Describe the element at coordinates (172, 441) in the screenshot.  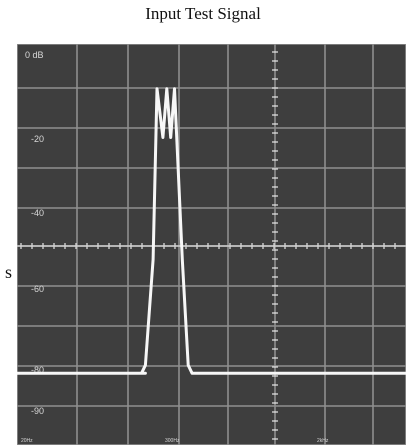
I see `x-label-300hz: 300Hz` at that location.